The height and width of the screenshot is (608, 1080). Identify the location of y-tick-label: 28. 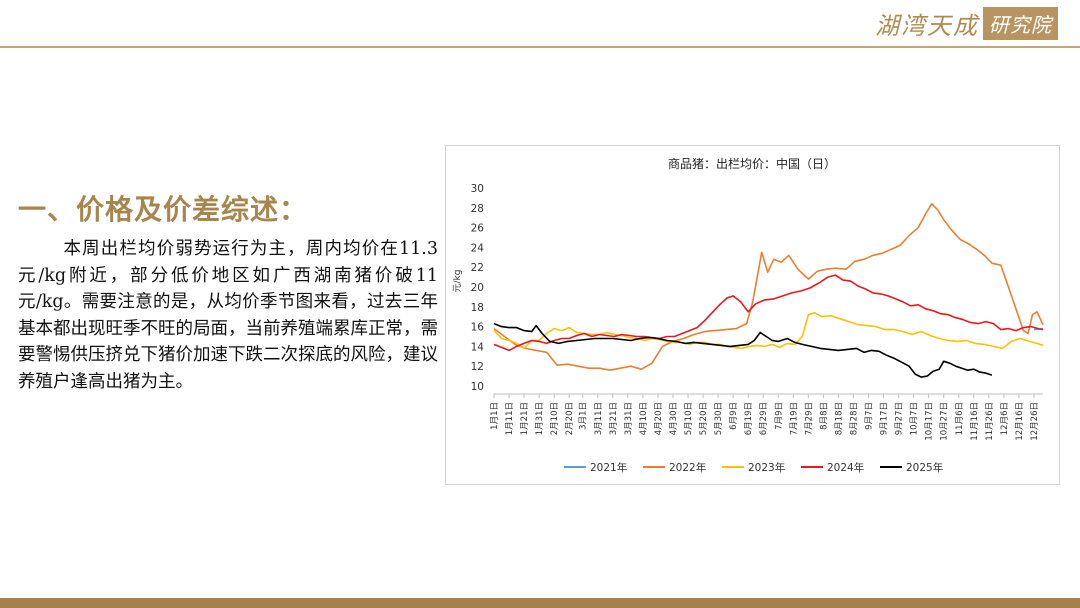
(477, 209).